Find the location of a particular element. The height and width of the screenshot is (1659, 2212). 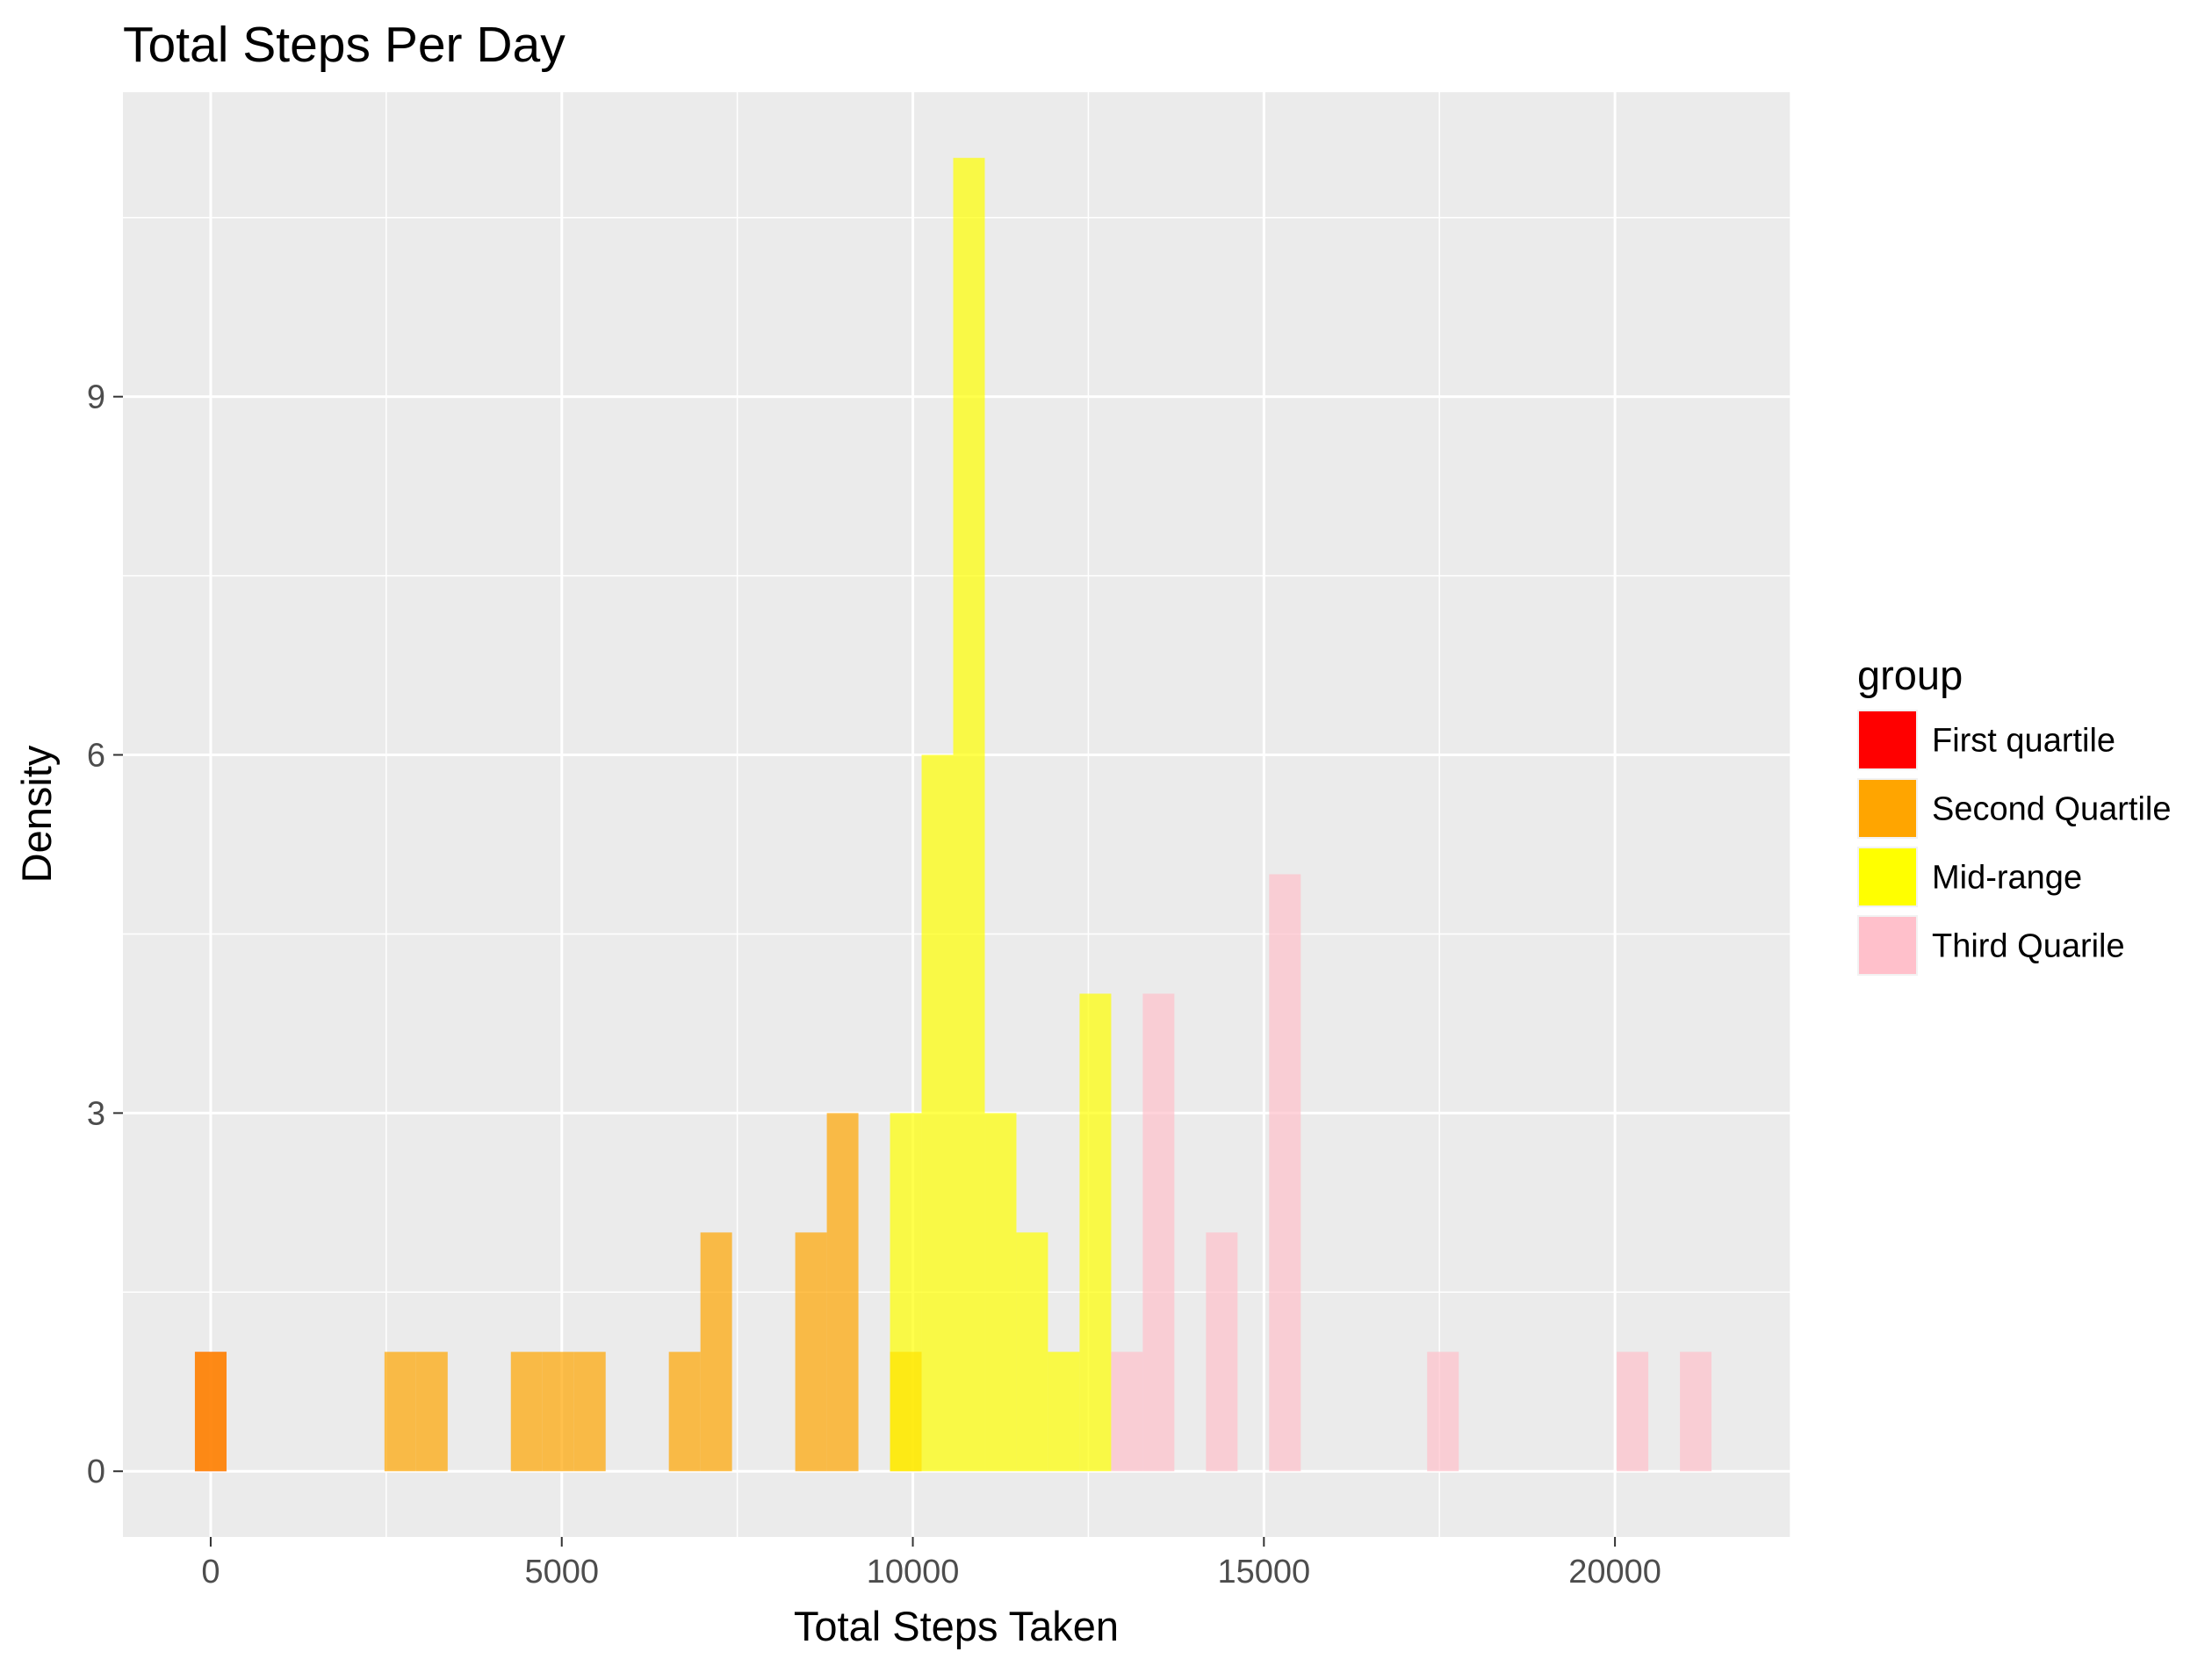

x-tick-label: 5000 is located at coordinates (561, 1572).